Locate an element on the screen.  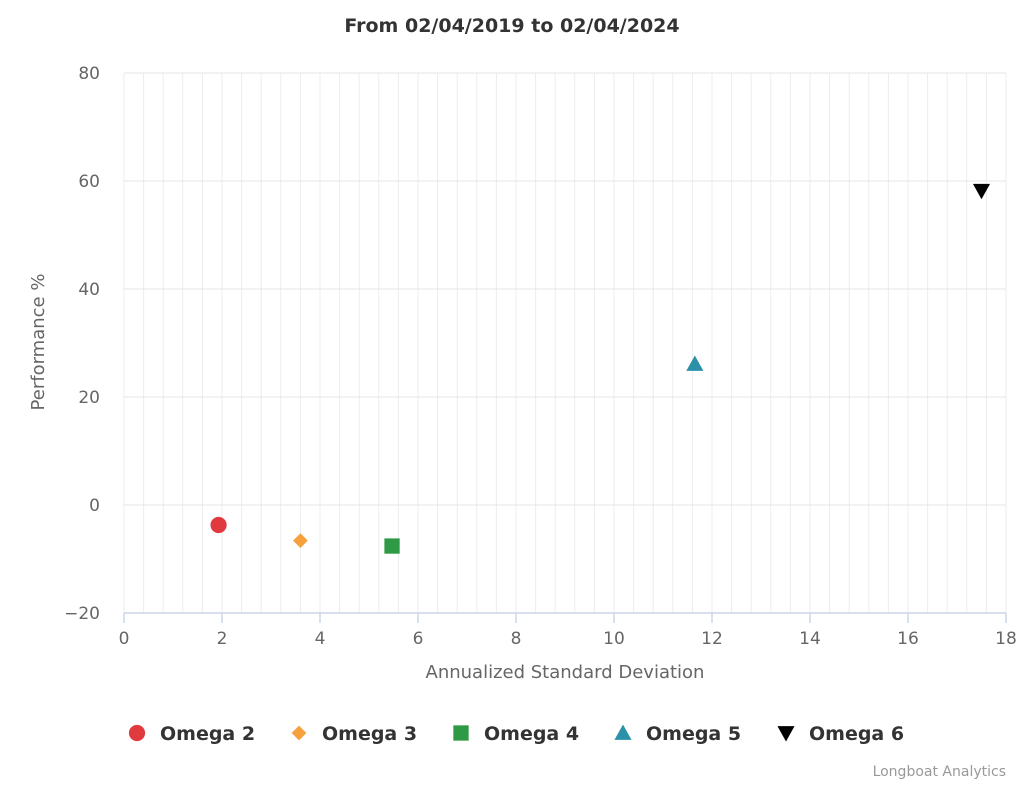
y-tick-label: 40 is located at coordinates (89, 290).